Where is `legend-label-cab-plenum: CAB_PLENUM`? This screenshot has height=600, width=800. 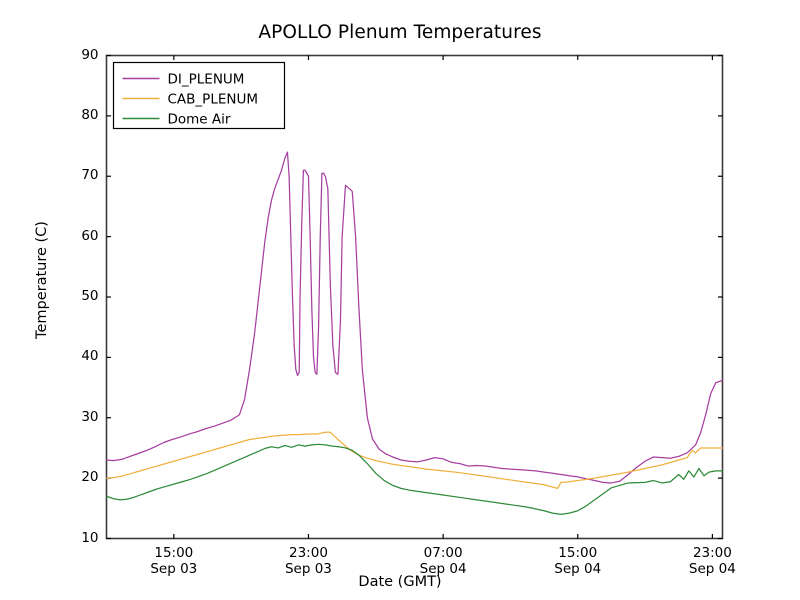 legend-label-cab-plenum: CAB_PLENUM is located at coordinates (213, 100).